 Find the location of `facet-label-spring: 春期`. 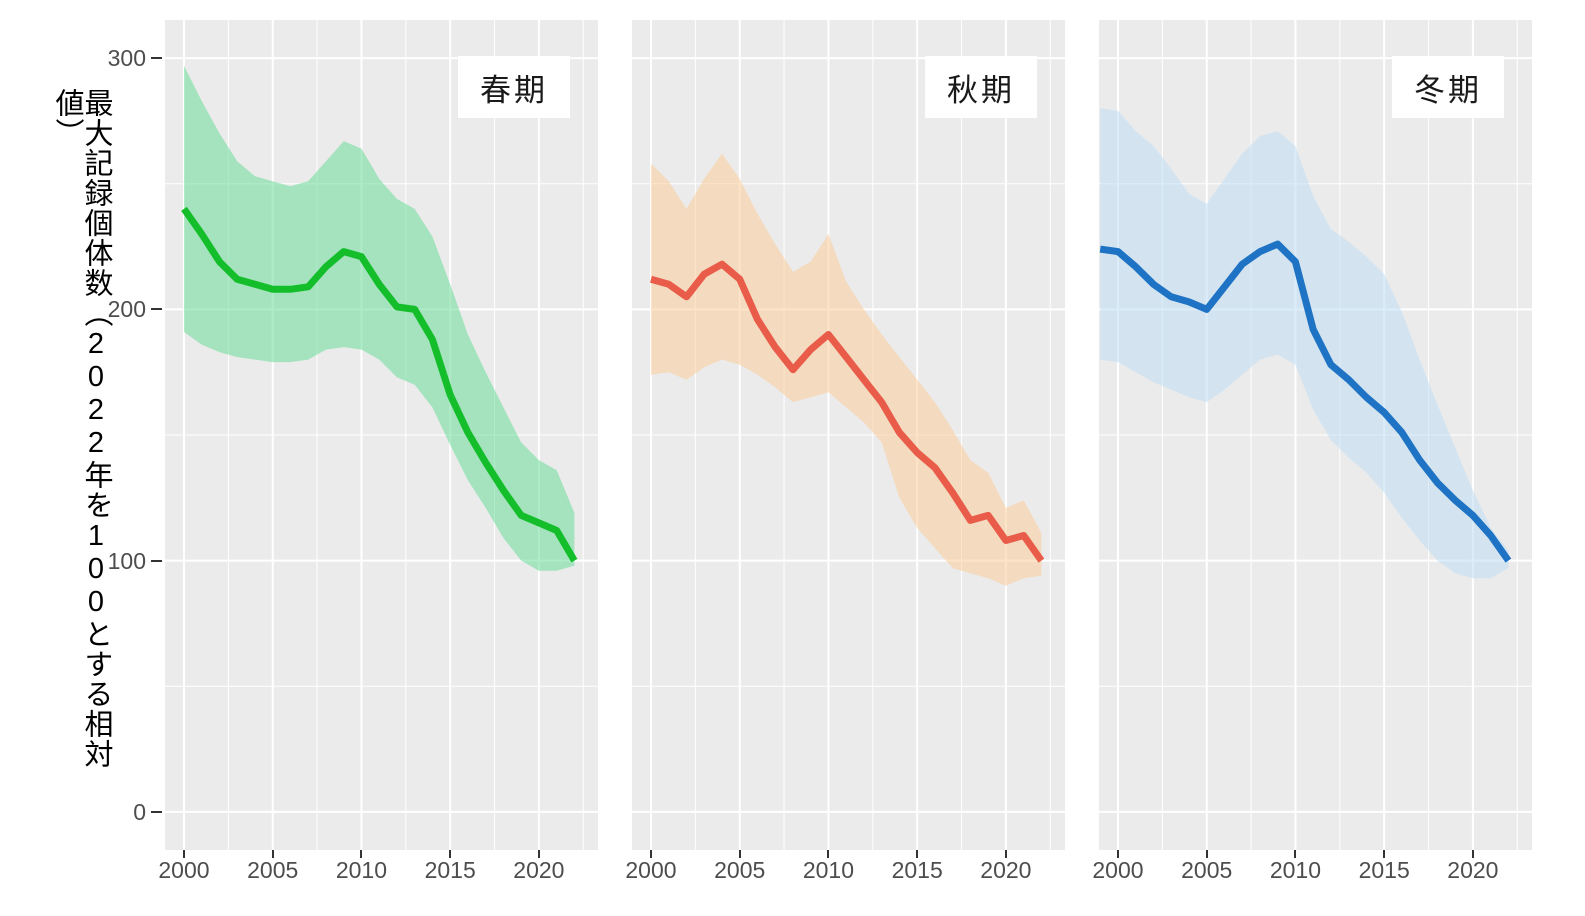

facet-label-spring: 春期 is located at coordinates (514, 87).